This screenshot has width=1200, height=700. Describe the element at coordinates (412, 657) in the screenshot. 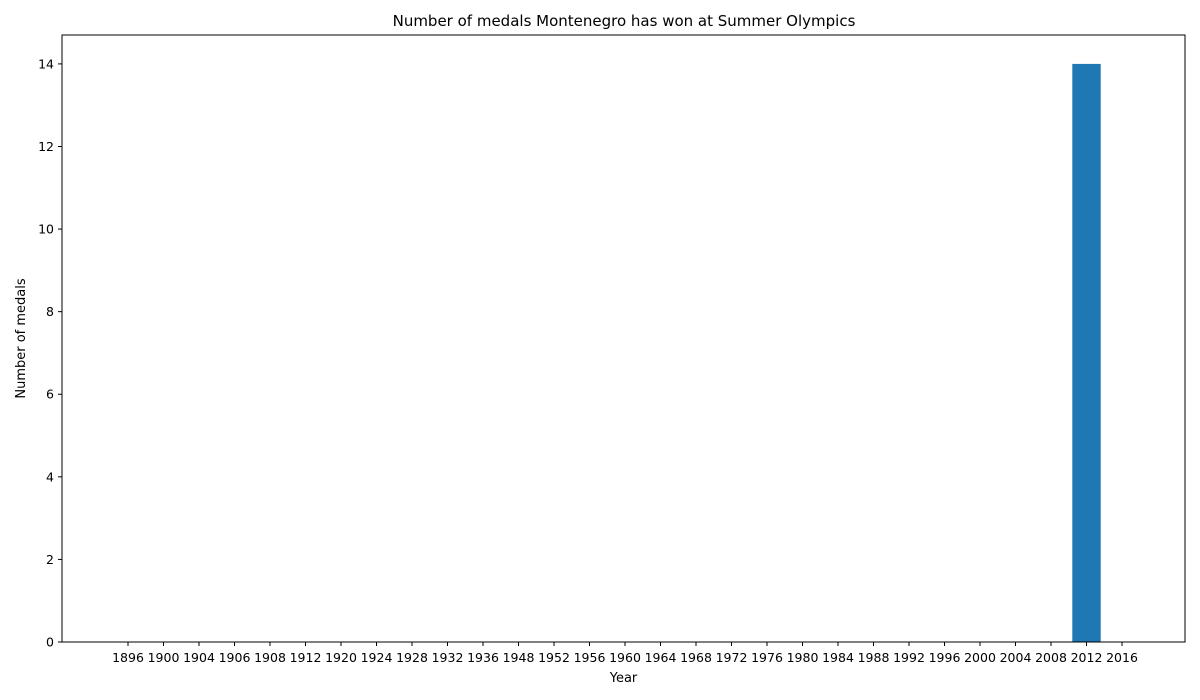

I see `x-tick-label: 1928` at that location.